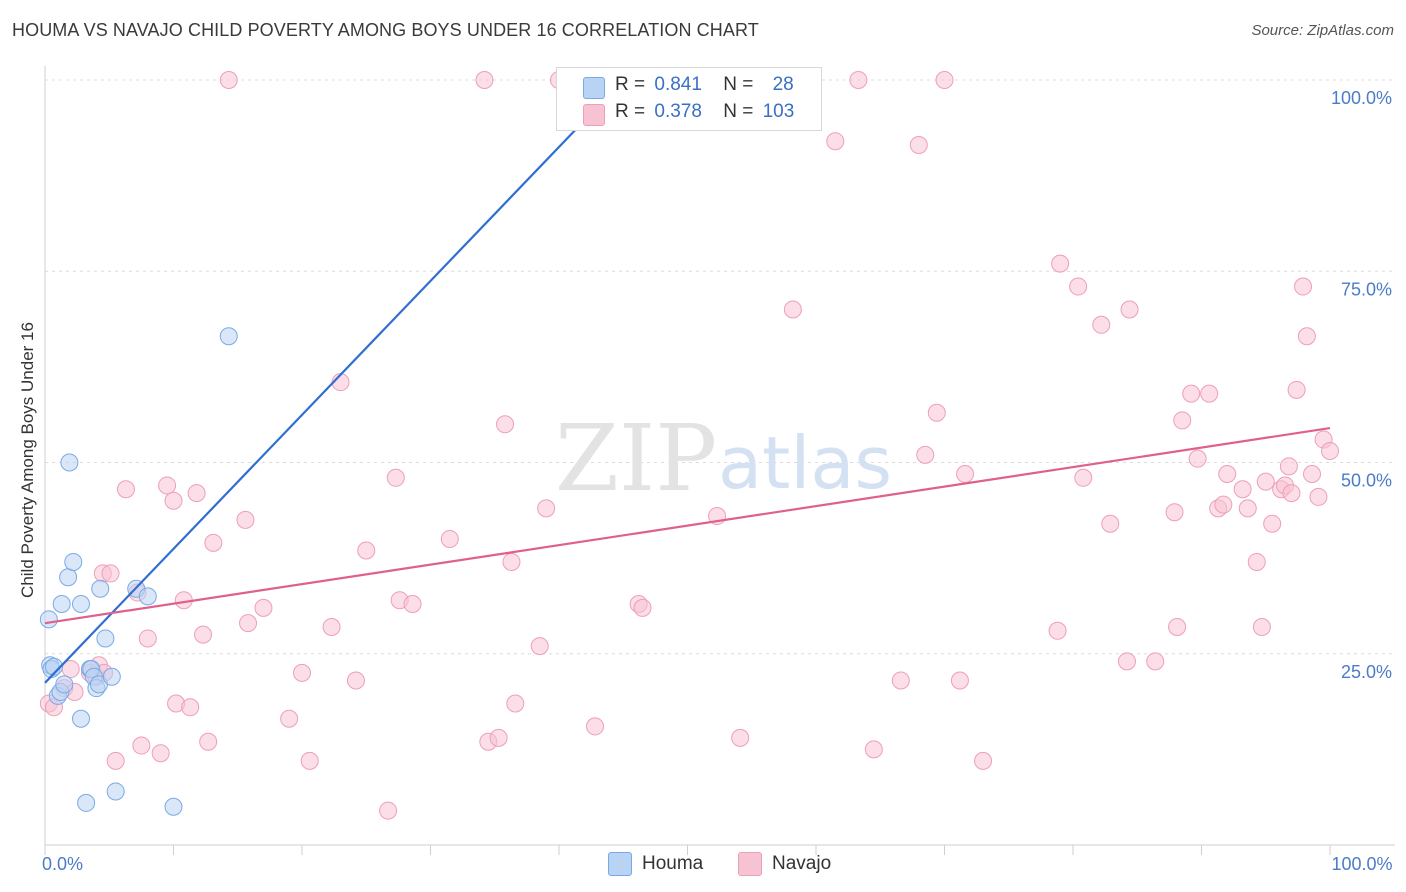  Describe the element at coordinates (1366, 289) in the screenshot. I see `y-tick-label-2: 75.0%` at that location.